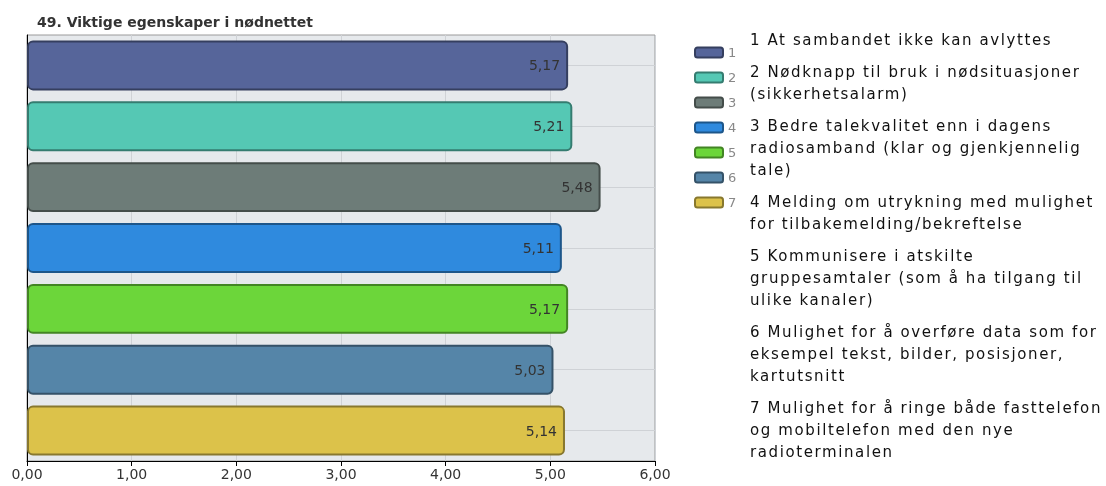  Describe the element at coordinates (732, 202) in the screenshot. I see `legend-label: 7` at that location.